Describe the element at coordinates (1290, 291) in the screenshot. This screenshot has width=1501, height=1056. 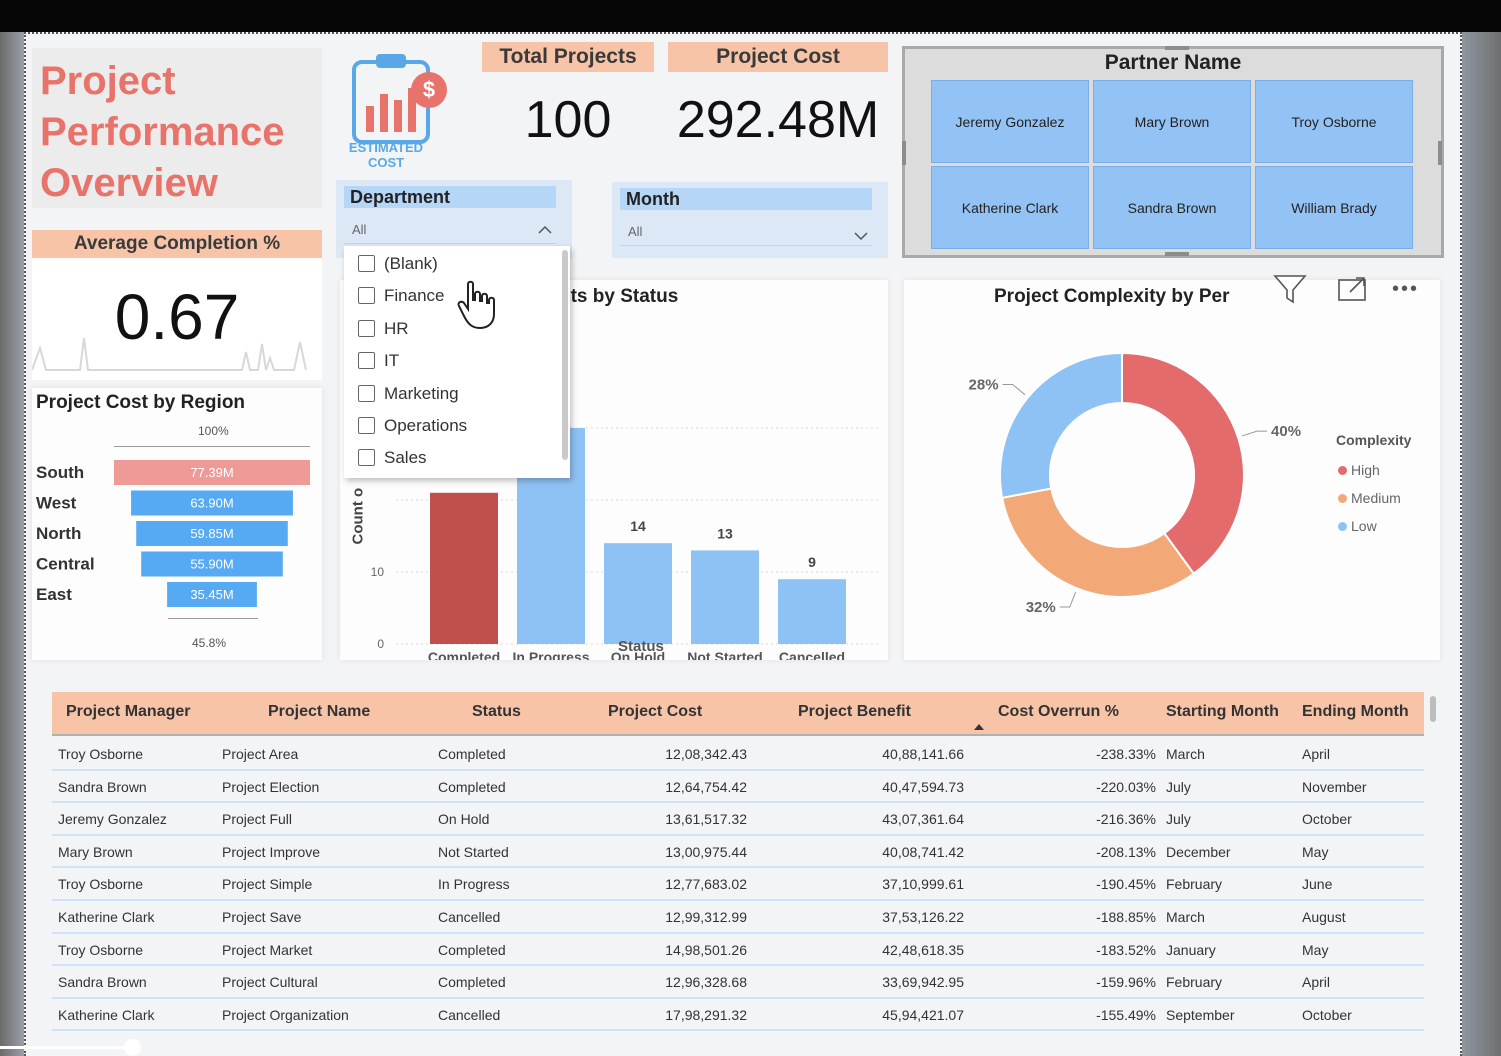
I see `filter-icon` at that location.